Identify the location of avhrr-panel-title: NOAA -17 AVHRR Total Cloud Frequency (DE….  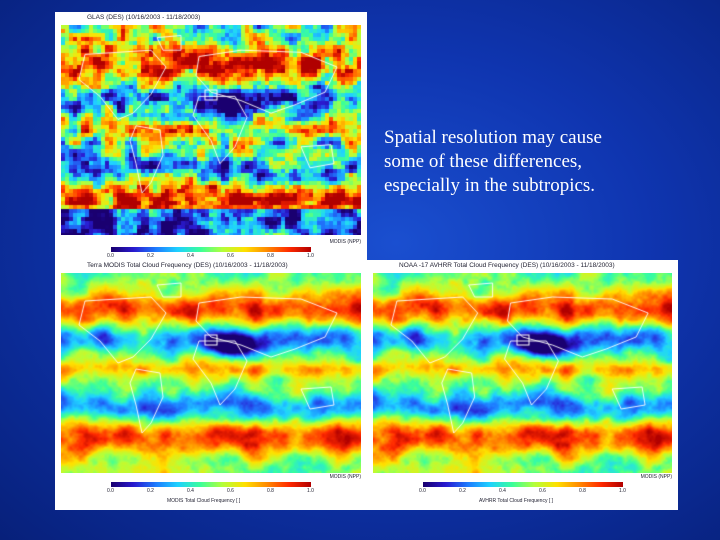
(507, 265).